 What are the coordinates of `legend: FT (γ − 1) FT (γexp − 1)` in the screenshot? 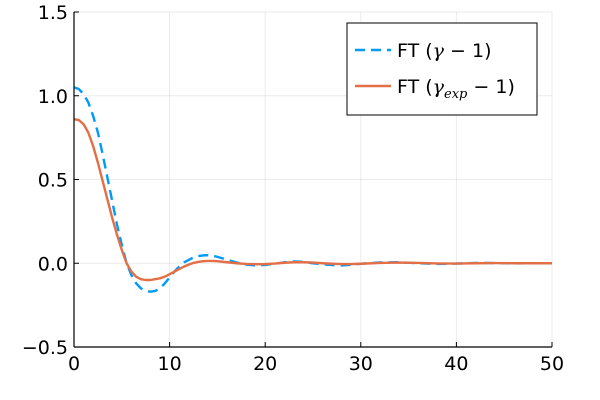 It's located at (442, 69).